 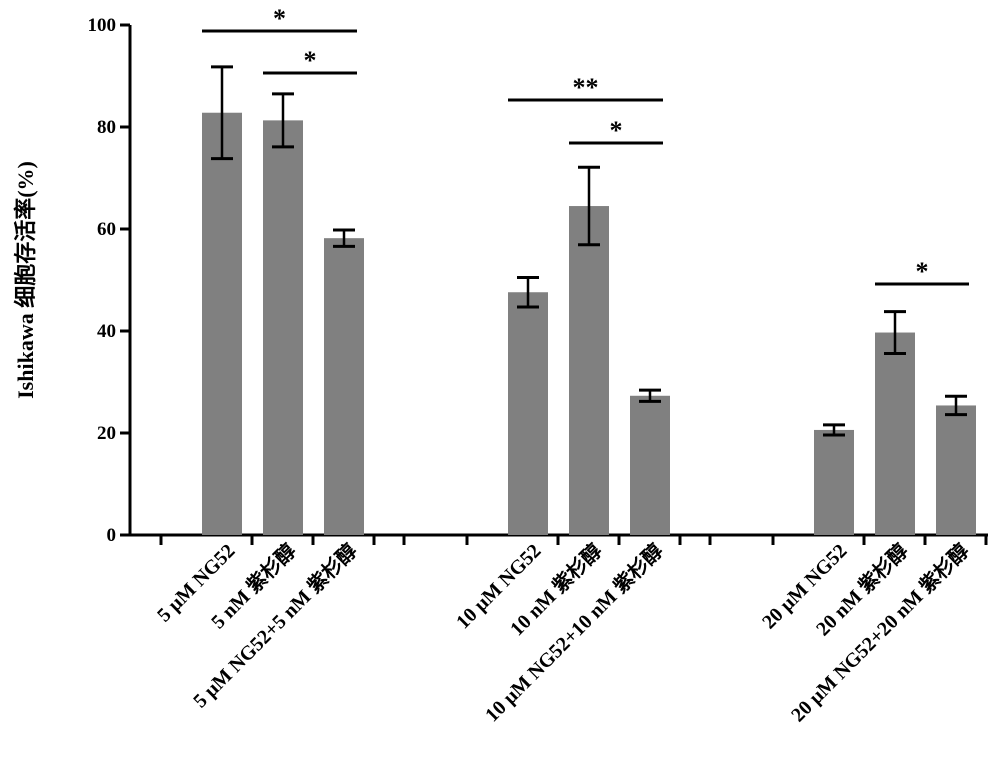 What do you see at coordinates (106, 433) in the screenshot?
I see `y-tick-label: 20` at bounding box center [106, 433].